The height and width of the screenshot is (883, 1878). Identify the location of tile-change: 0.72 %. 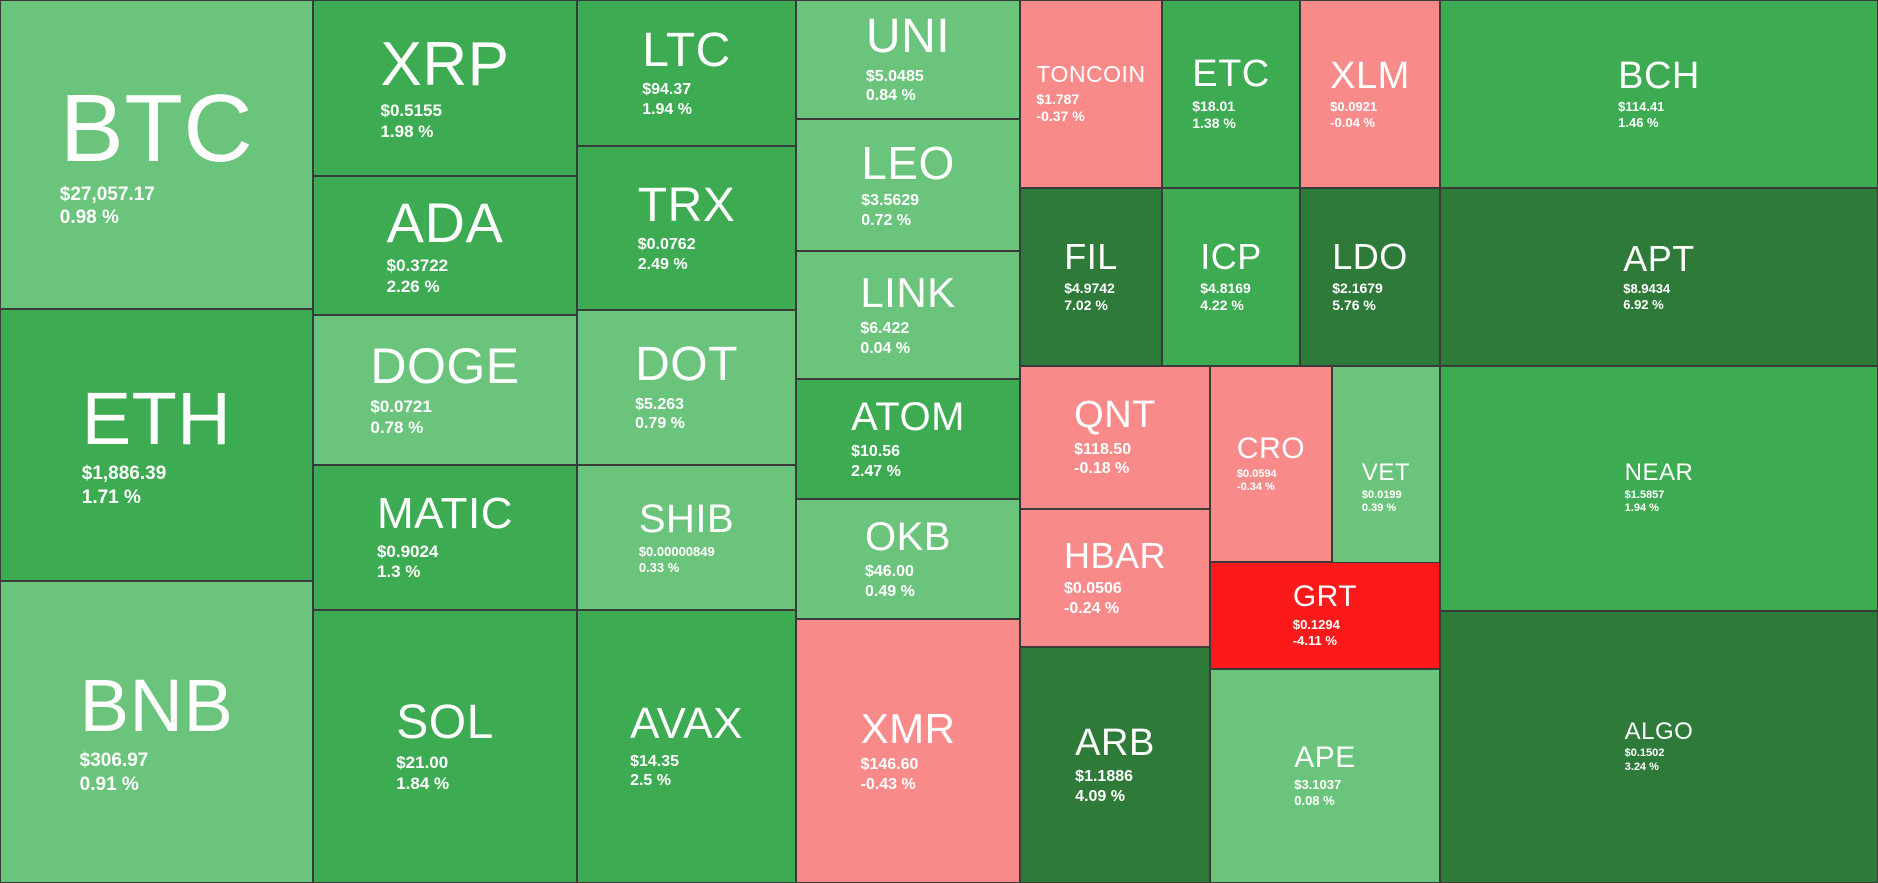
(886, 220).